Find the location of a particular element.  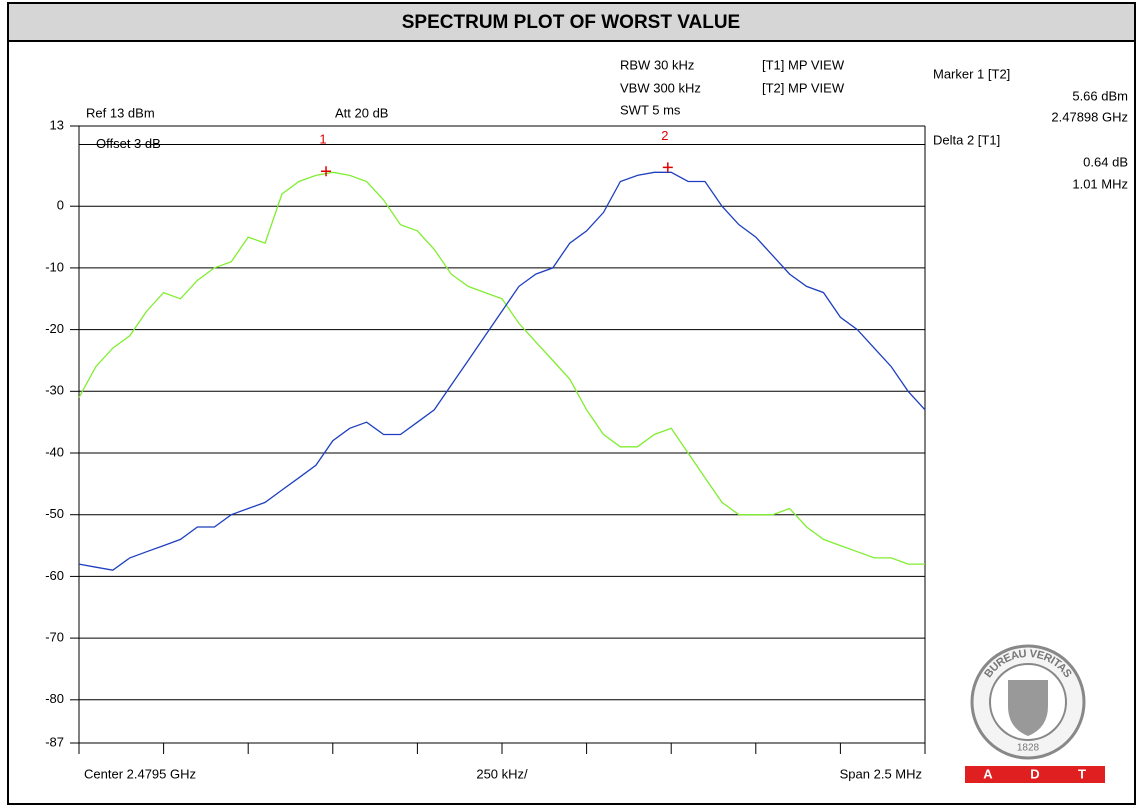

ref-level: Ref 13 dBm is located at coordinates (120, 112).